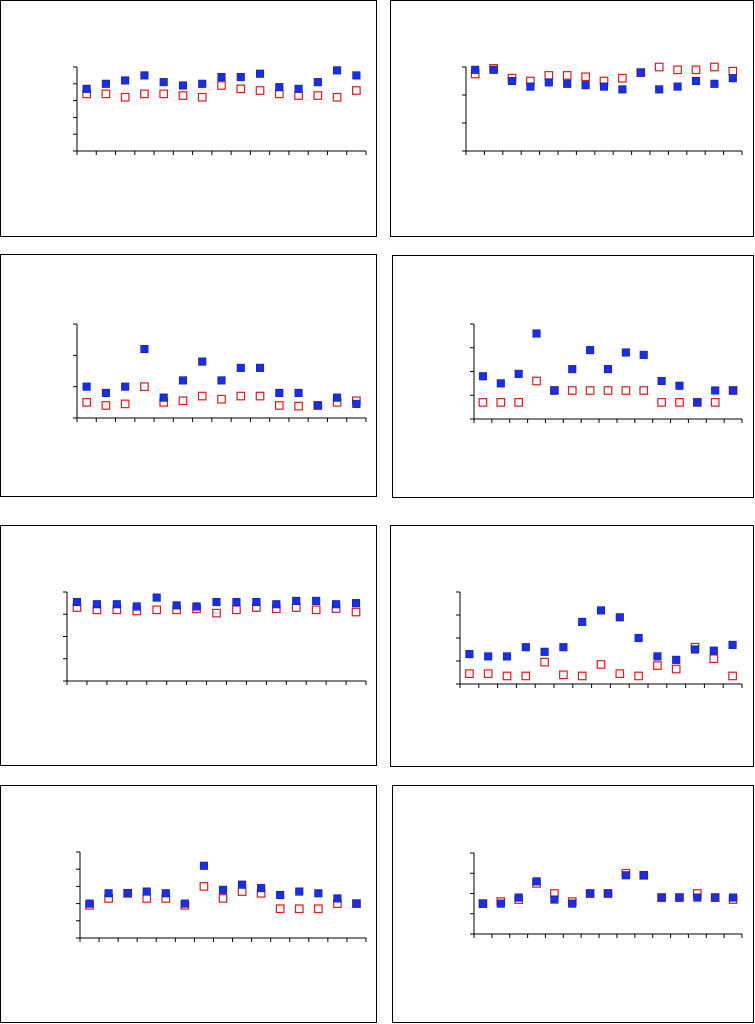 Image resolution: width=755 pixels, height=1024 pixels. I want to click on chart-5-plot, so click(215, 638).